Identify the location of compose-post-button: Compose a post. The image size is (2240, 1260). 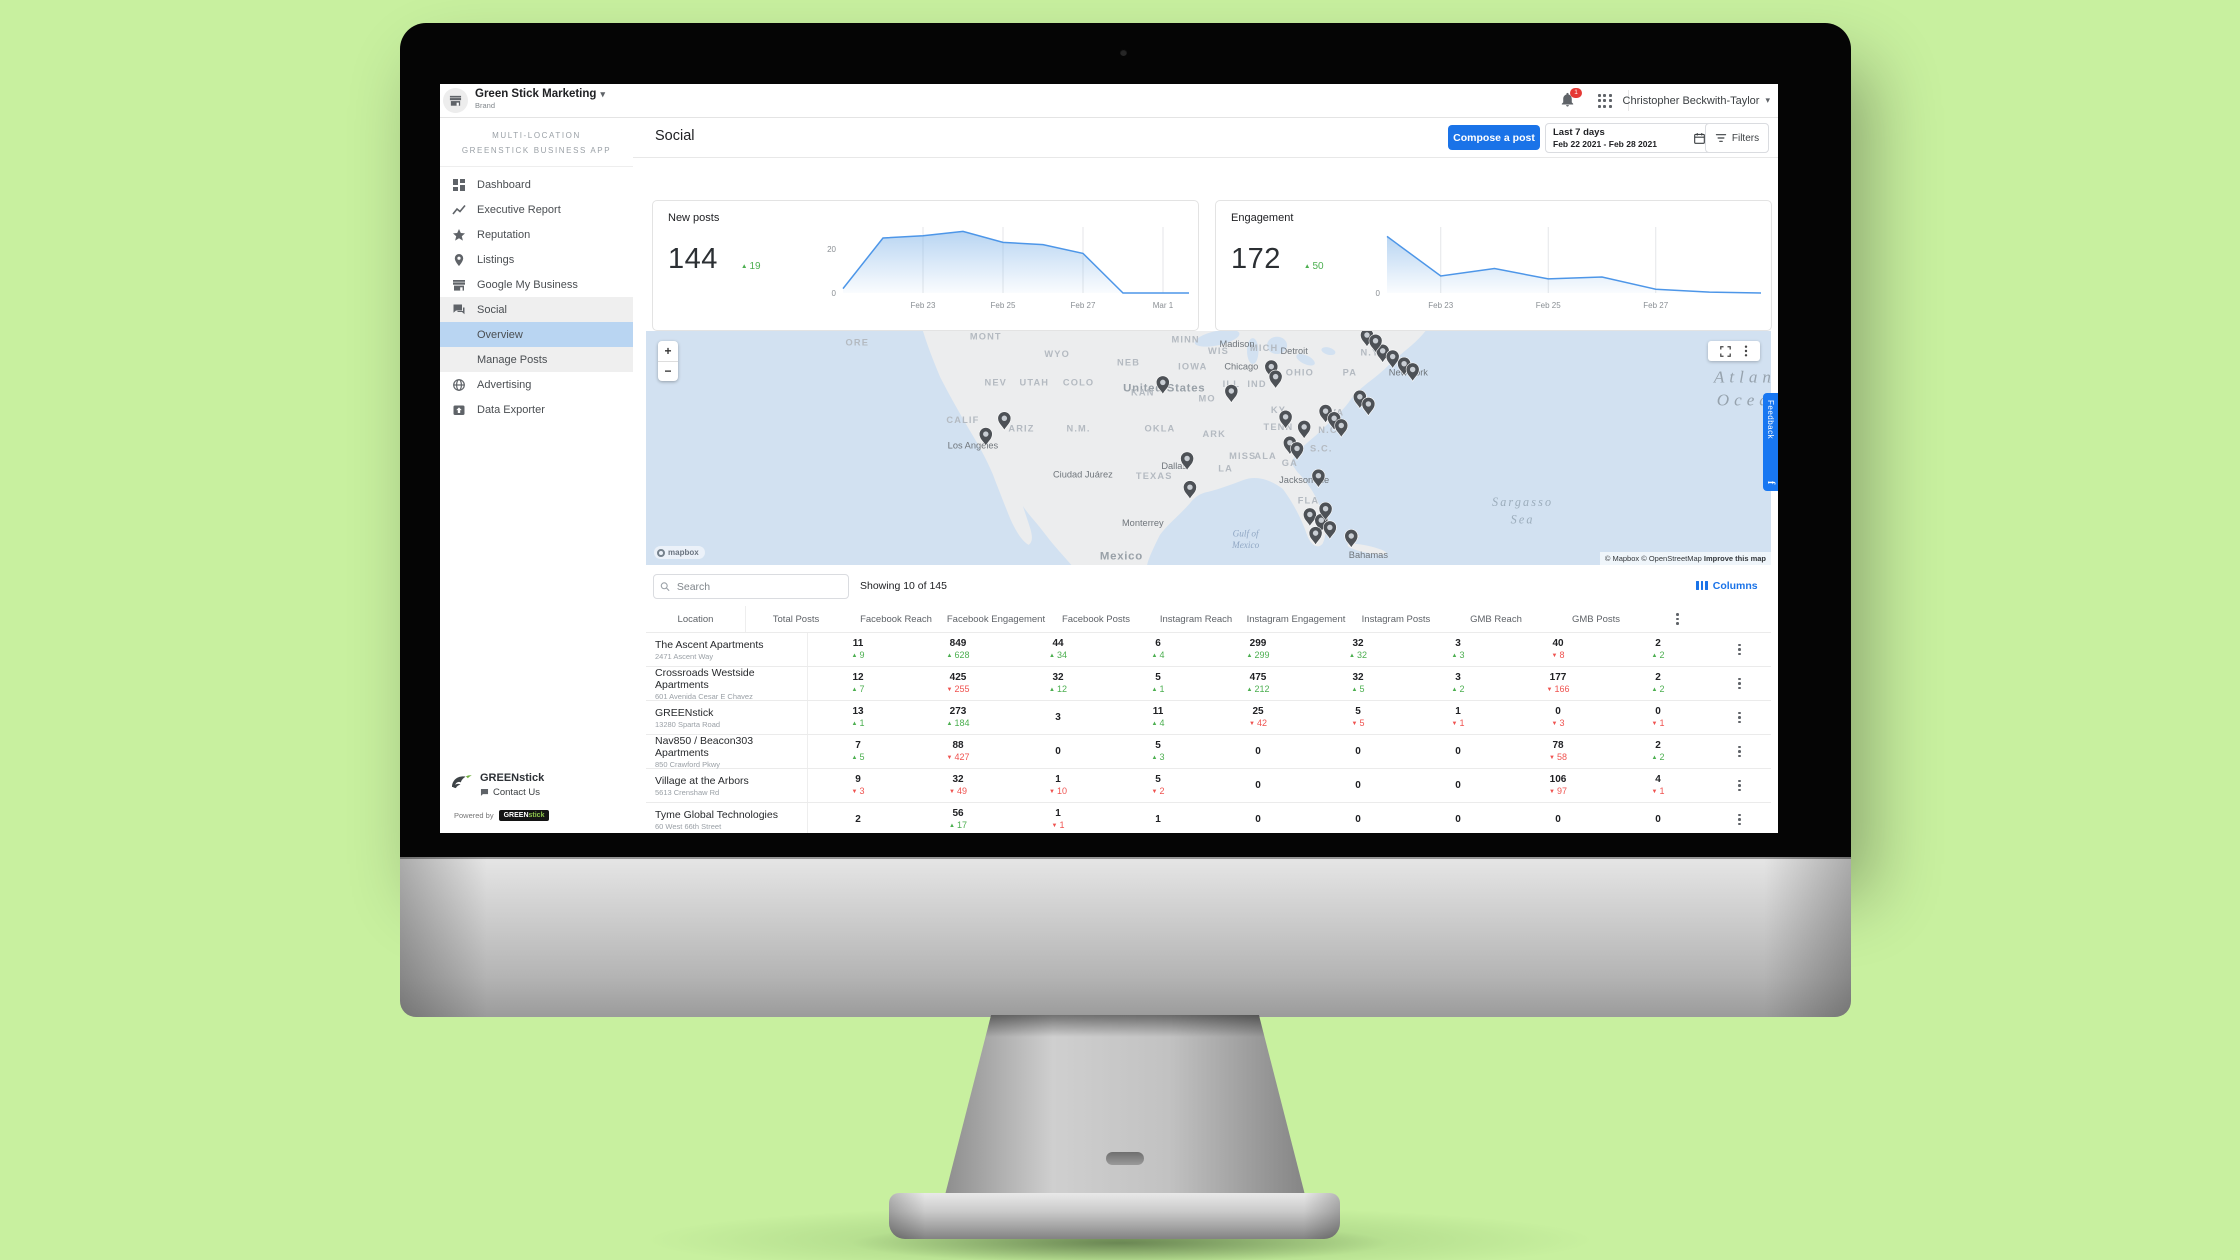
(1494, 137).